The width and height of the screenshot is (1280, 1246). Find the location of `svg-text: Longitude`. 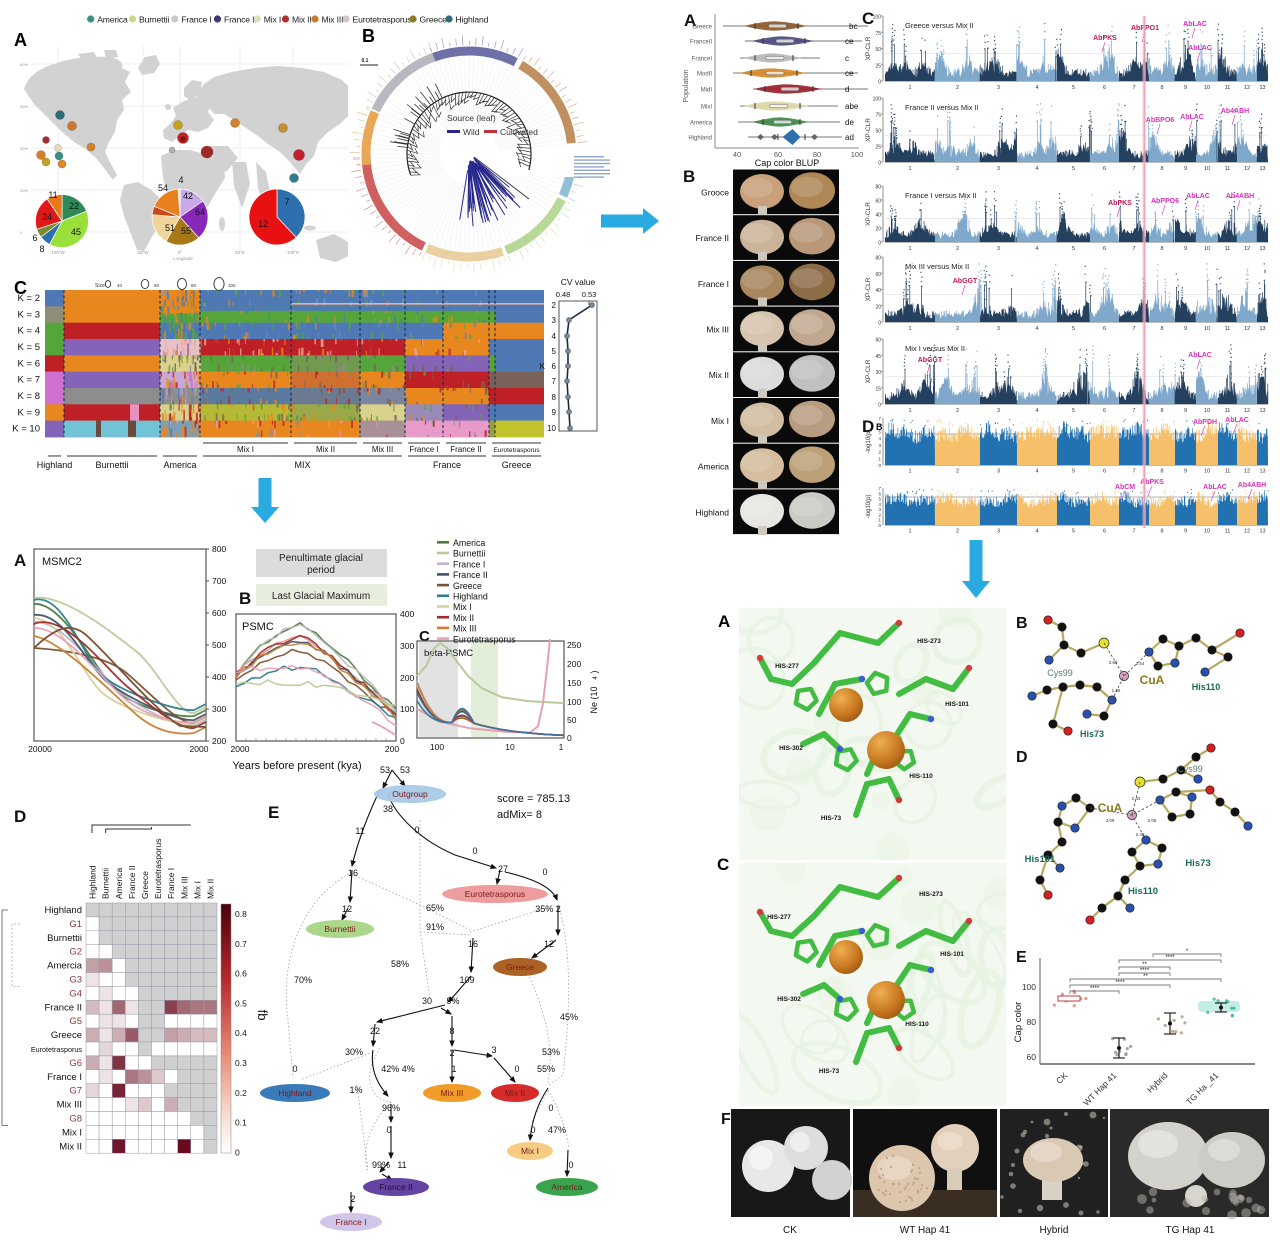

svg-text: Longitude is located at coordinates (183, 258).